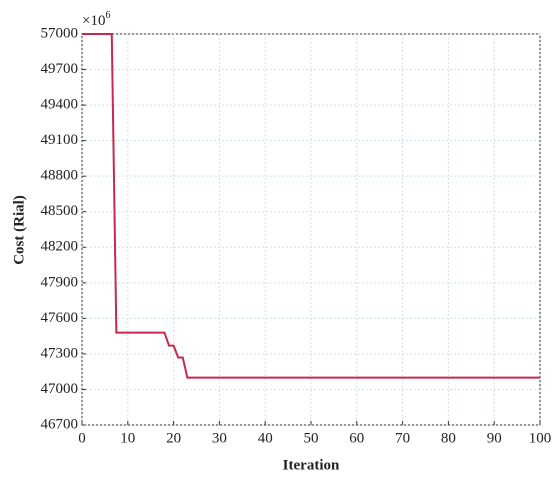 The image size is (552, 479). Describe the element at coordinates (60, 211) in the screenshot. I see `y-tick-label: 48500` at that location.